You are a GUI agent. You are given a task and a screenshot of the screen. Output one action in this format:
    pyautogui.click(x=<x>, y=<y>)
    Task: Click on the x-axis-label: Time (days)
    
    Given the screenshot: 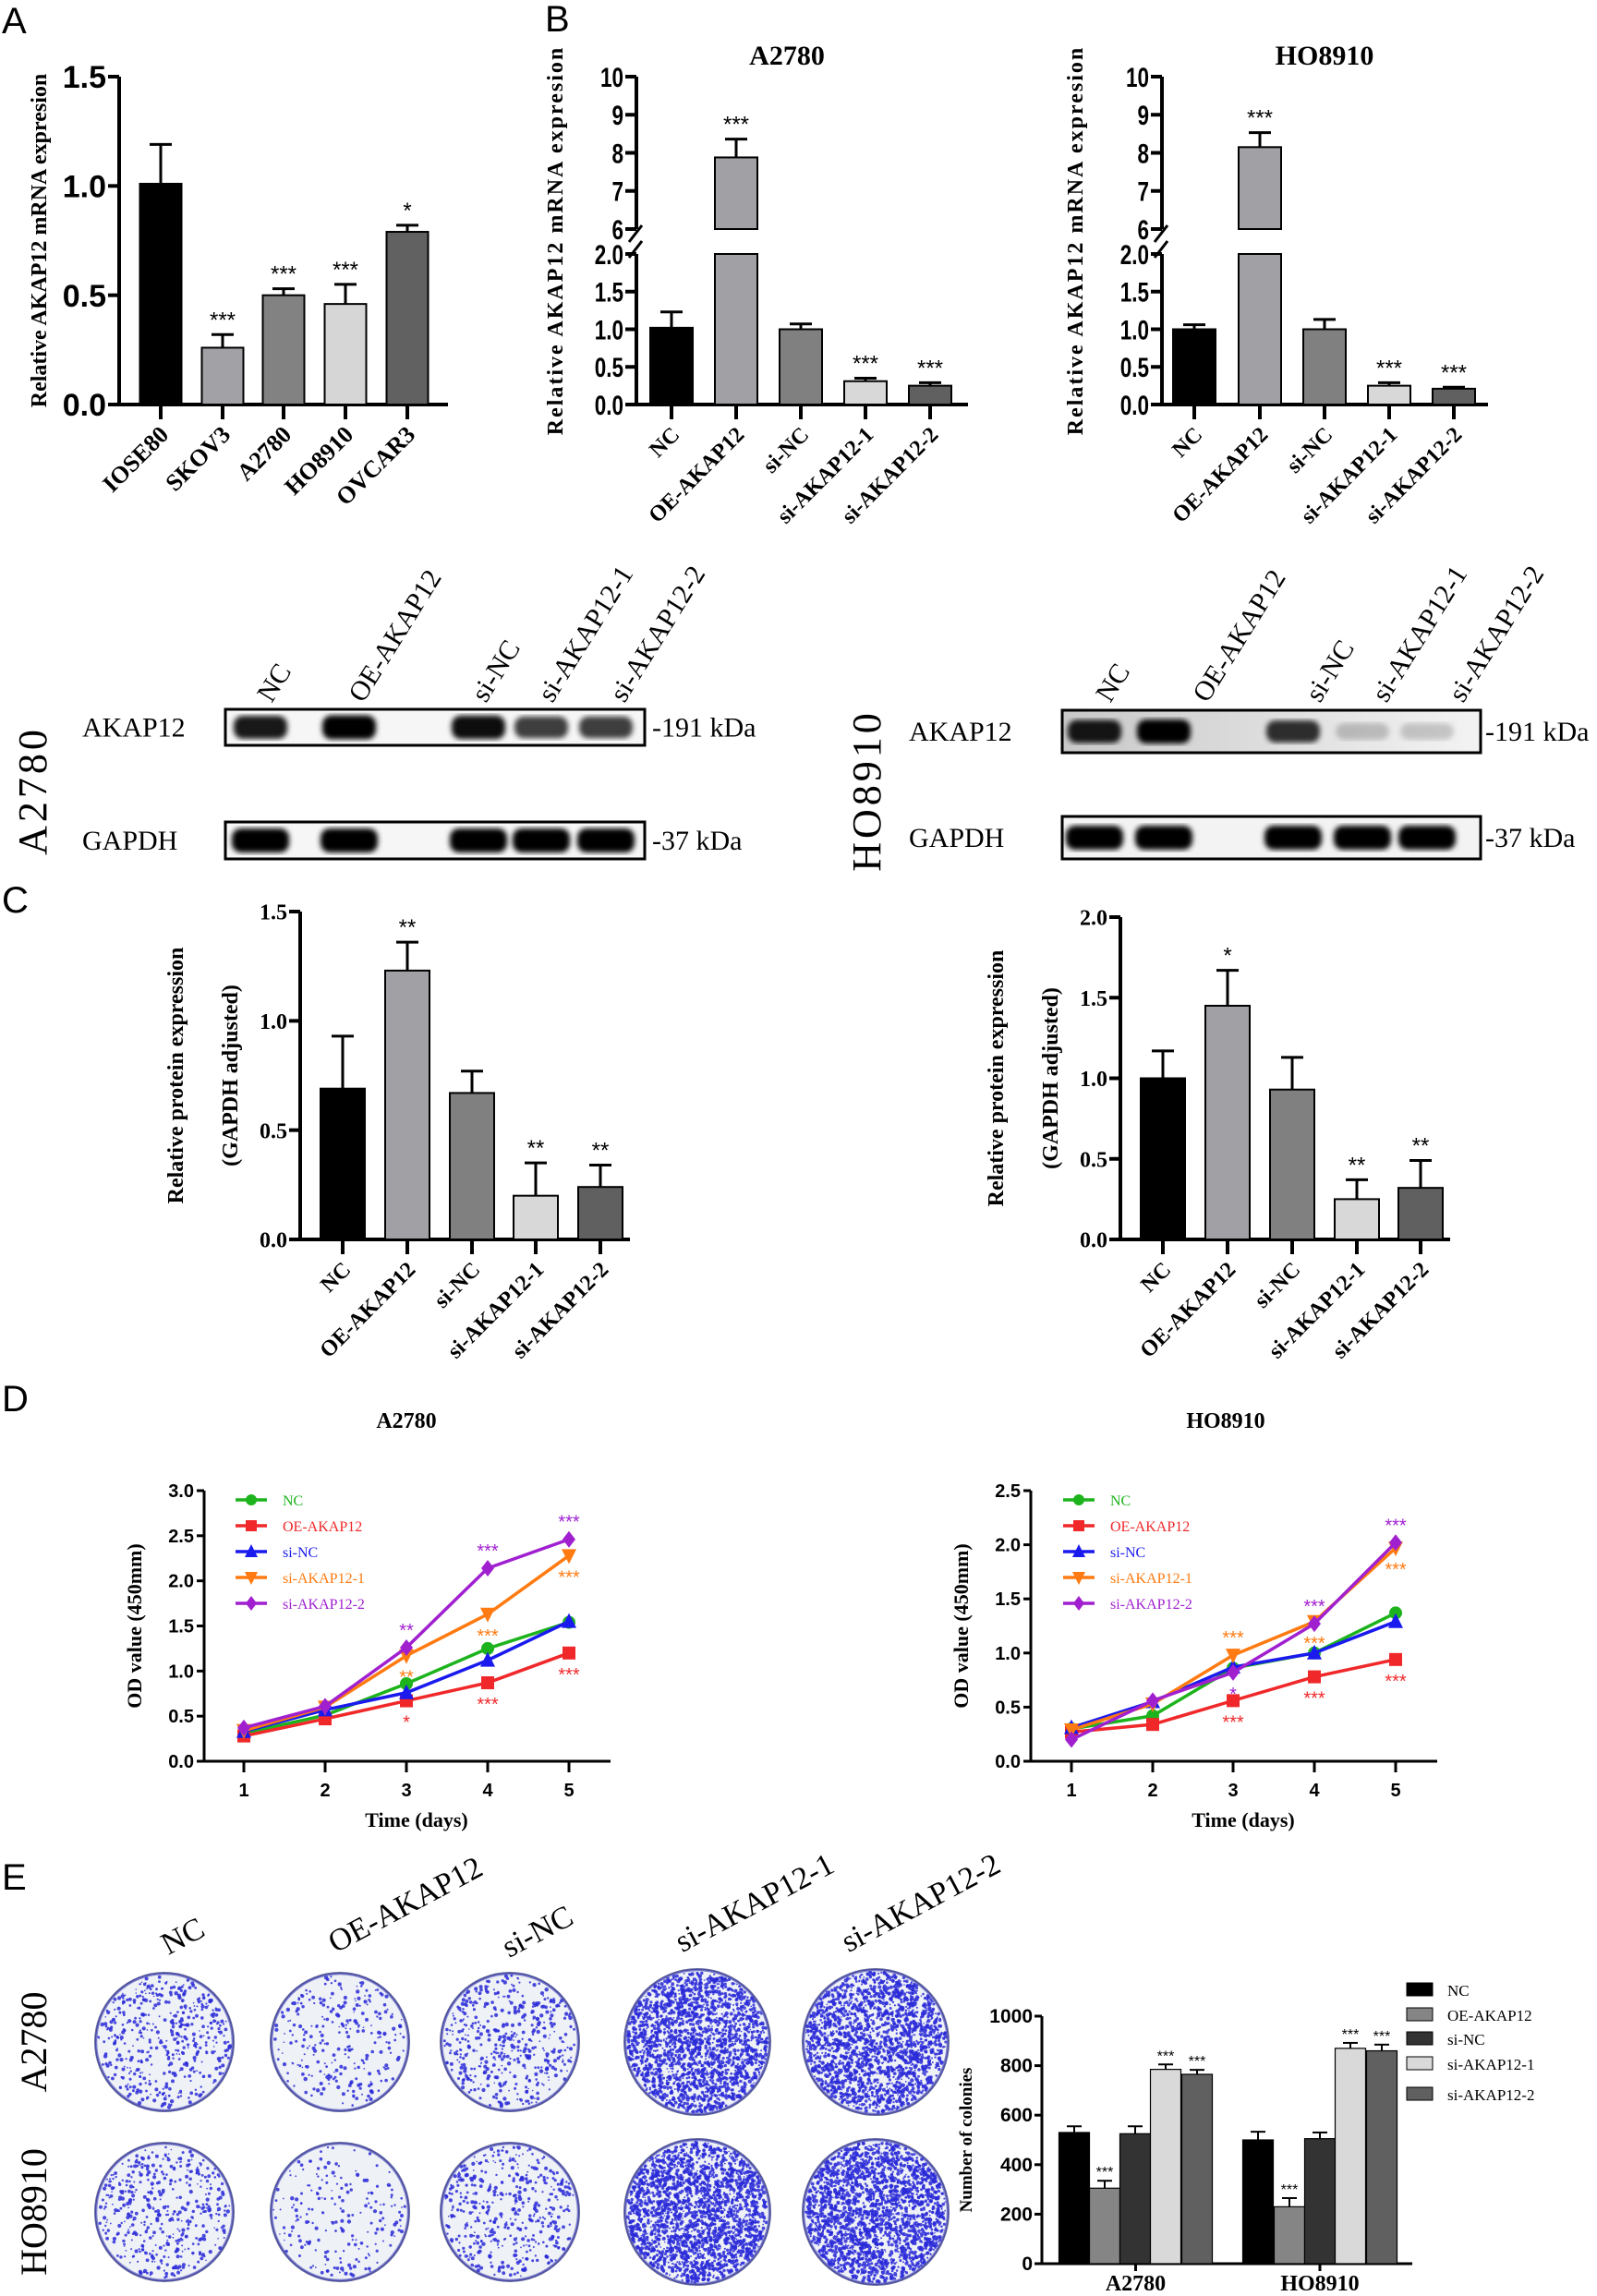 What is the action you would take?
    pyautogui.click(x=1243, y=1819)
    